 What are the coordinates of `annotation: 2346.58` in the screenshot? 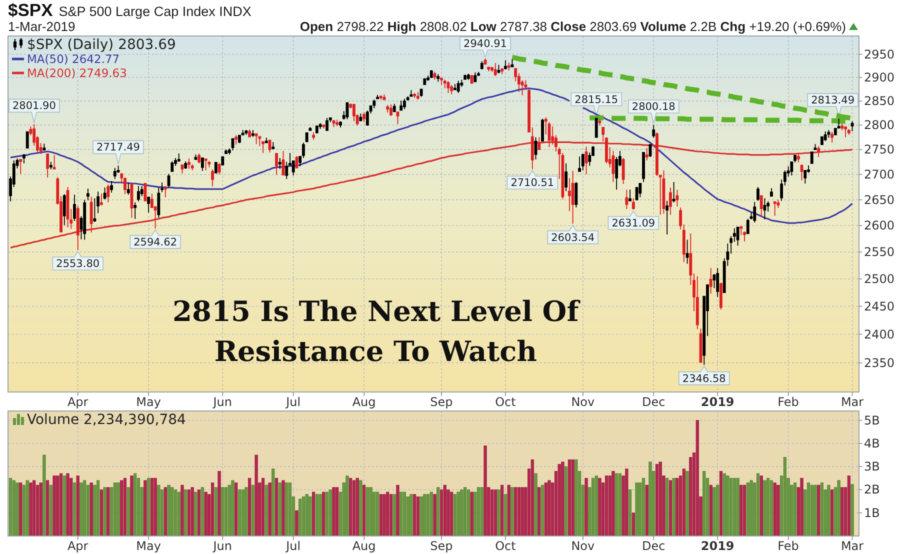 It's located at (704, 378).